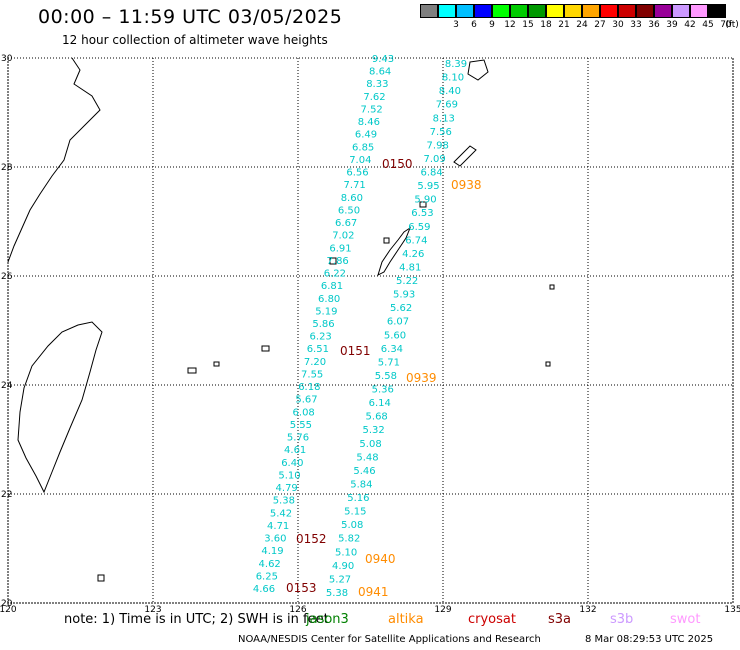 The height and width of the screenshot is (650, 740). What do you see at coordinates (306, 400) in the screenshot?
I see `wave-height-value: 5.67` at bounding box center [306, 400].